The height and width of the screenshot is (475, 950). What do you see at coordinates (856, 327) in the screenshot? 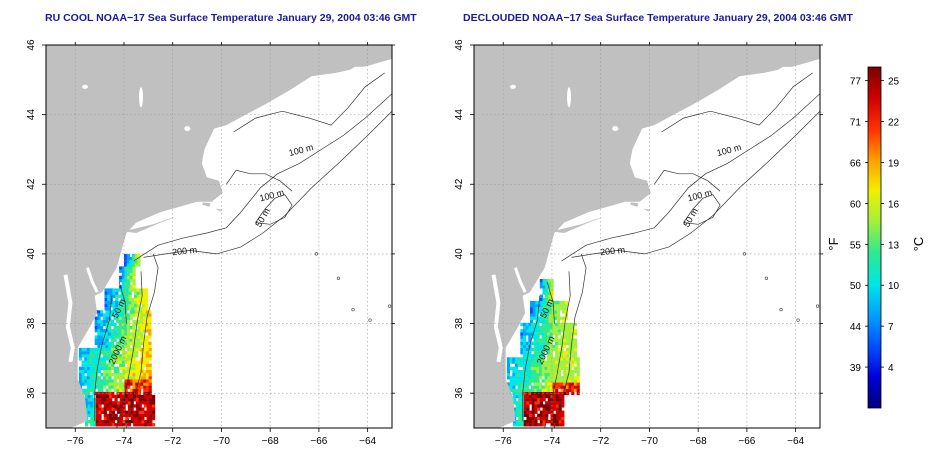
I see `fahrenheit-tick-label: 44` at bounding box center [856, 327].